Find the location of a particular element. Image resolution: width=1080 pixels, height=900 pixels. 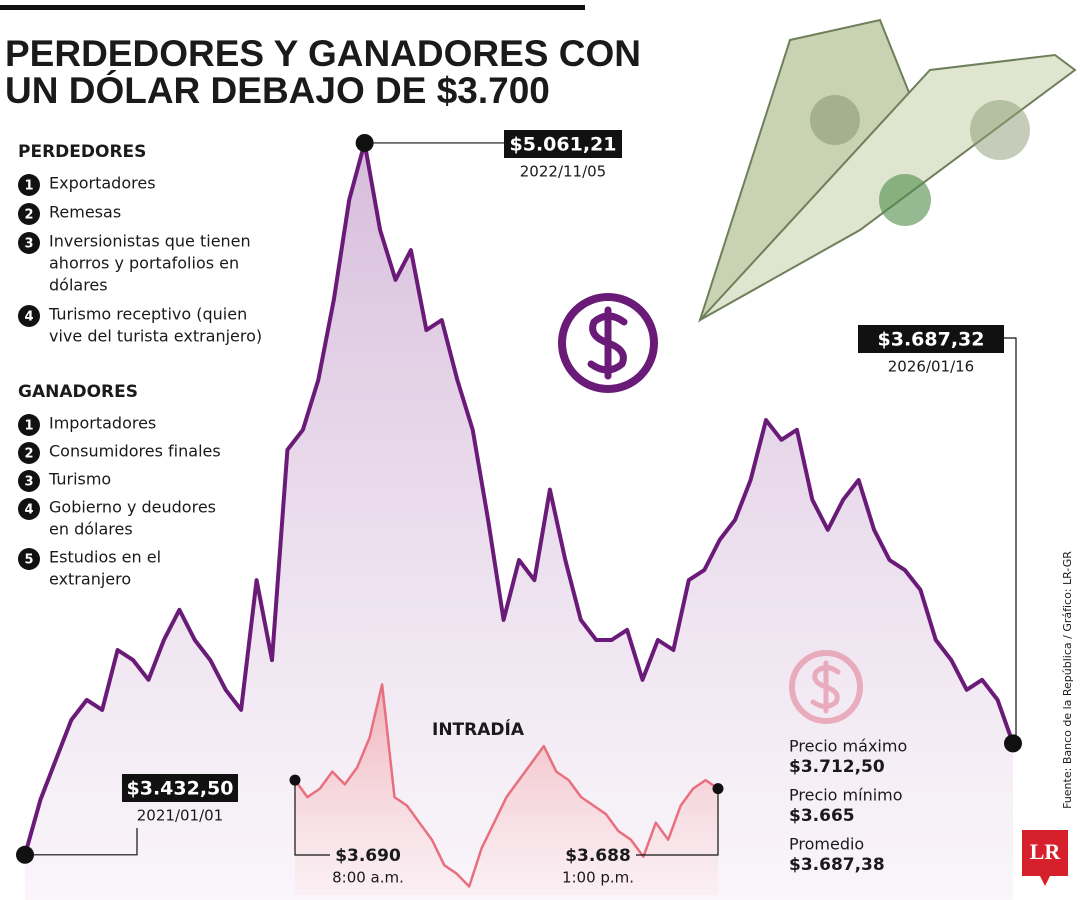

top-rule is located at coordinates (292, 7).